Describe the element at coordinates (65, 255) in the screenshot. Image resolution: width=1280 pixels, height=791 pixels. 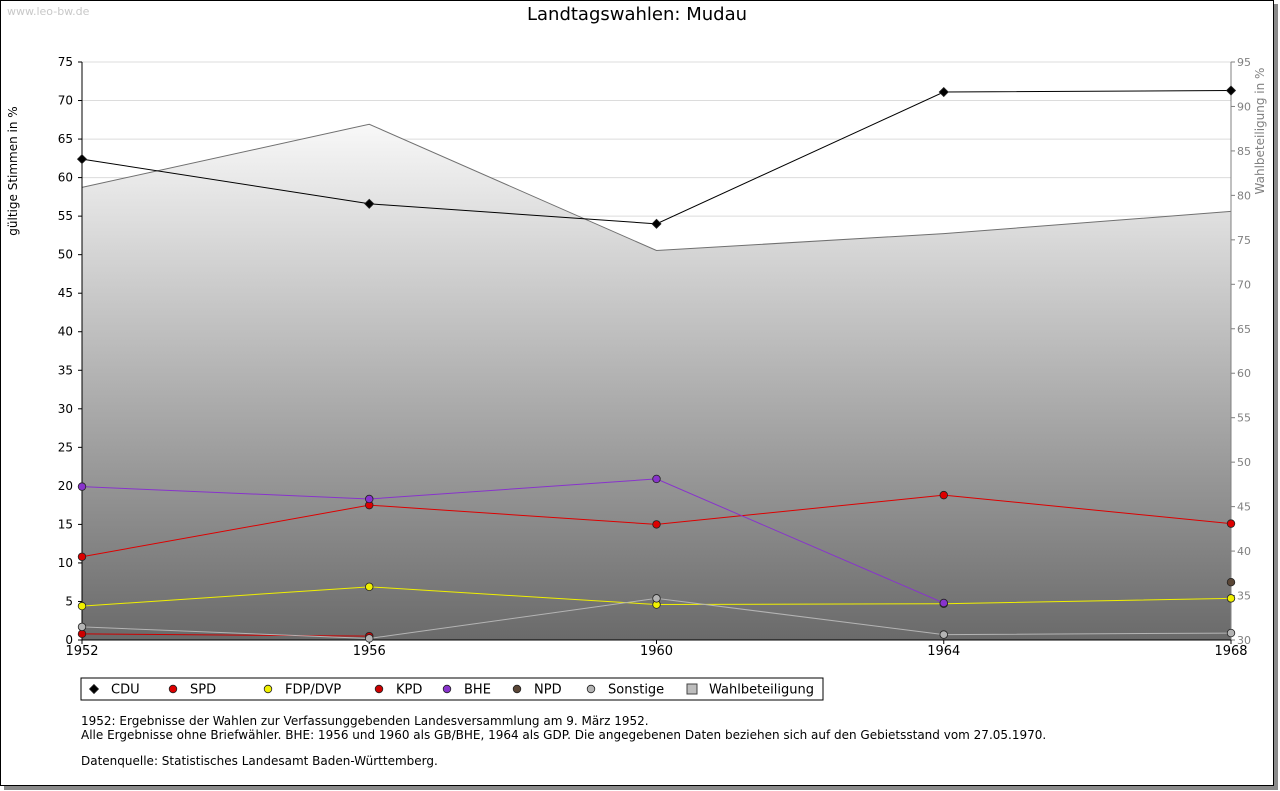
I see `y-tick-label: 50` at that location.